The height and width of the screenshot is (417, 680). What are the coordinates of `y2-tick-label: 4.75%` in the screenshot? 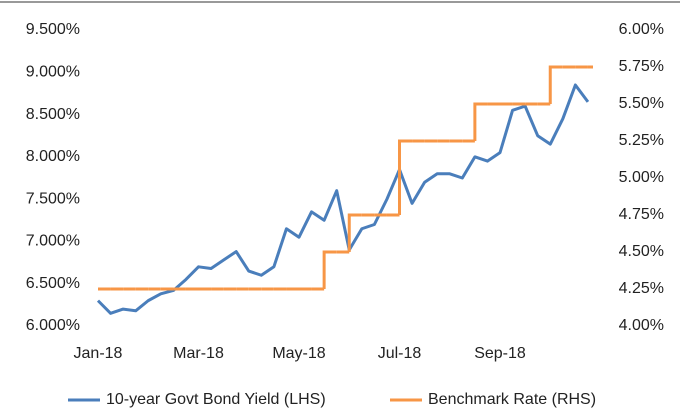 It's located at (641, 214).